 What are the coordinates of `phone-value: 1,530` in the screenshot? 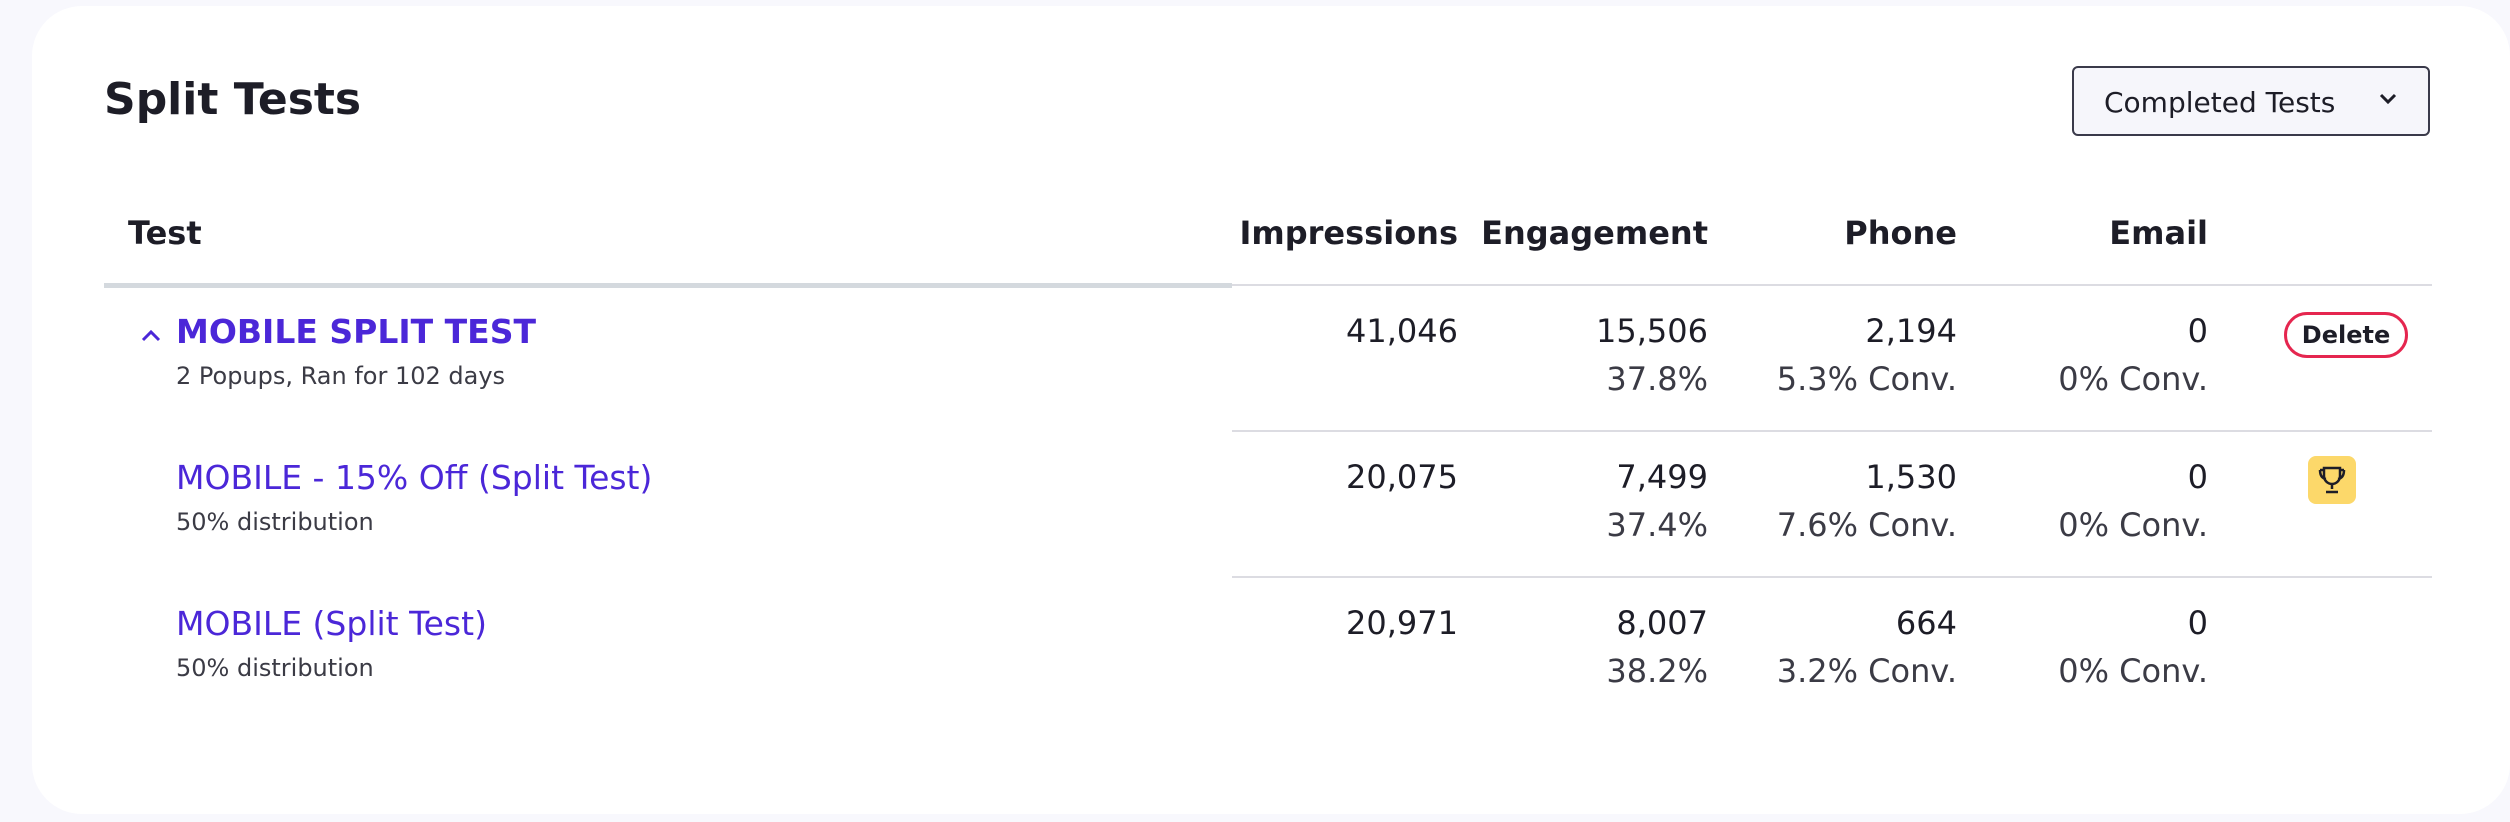 It's located at (1911, 477).